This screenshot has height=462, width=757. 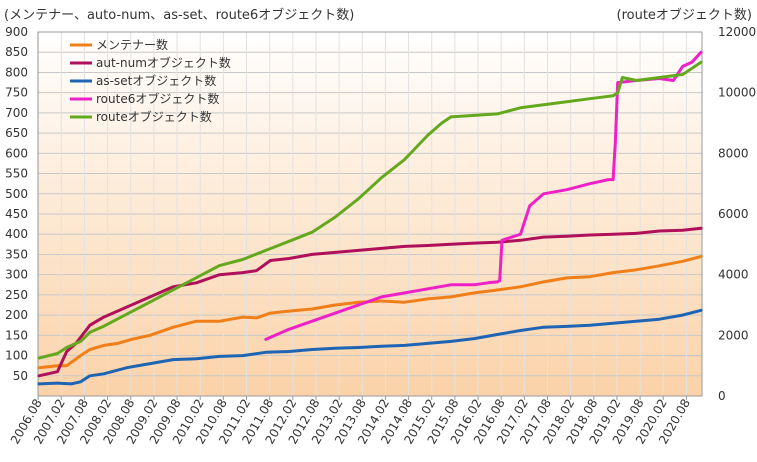 I want to click on right-tick-label: 8000, so click(x=733, y=153).